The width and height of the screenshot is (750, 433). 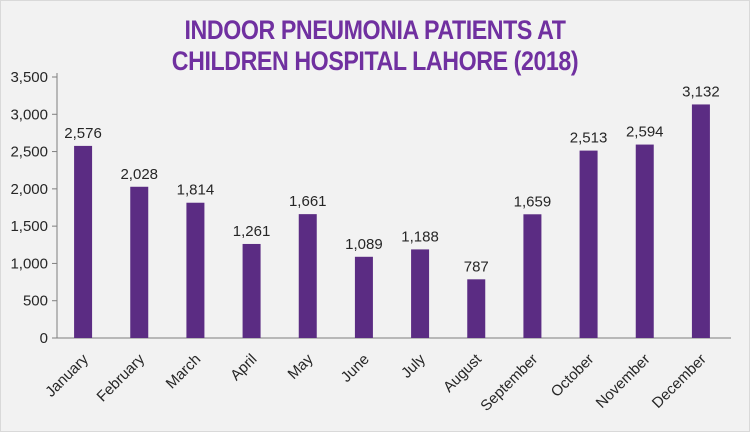 I want to click on x-tick-label: April, so click(x=243, y=367).